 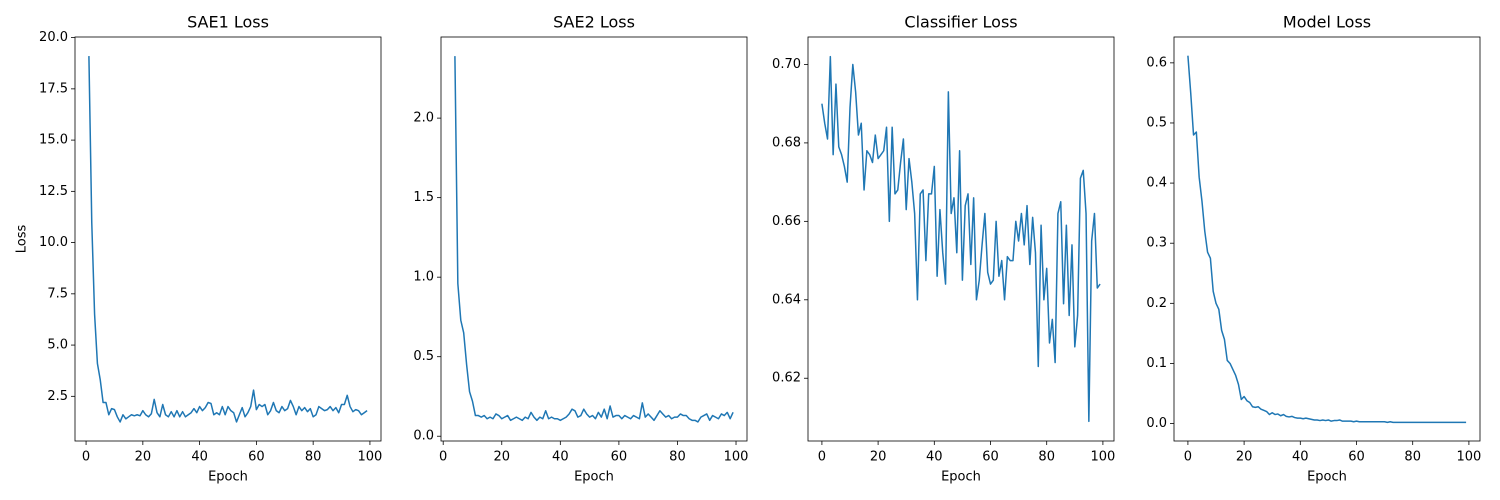 I want to click on y-tick-label: 0.66, so click(x=786, y=221).